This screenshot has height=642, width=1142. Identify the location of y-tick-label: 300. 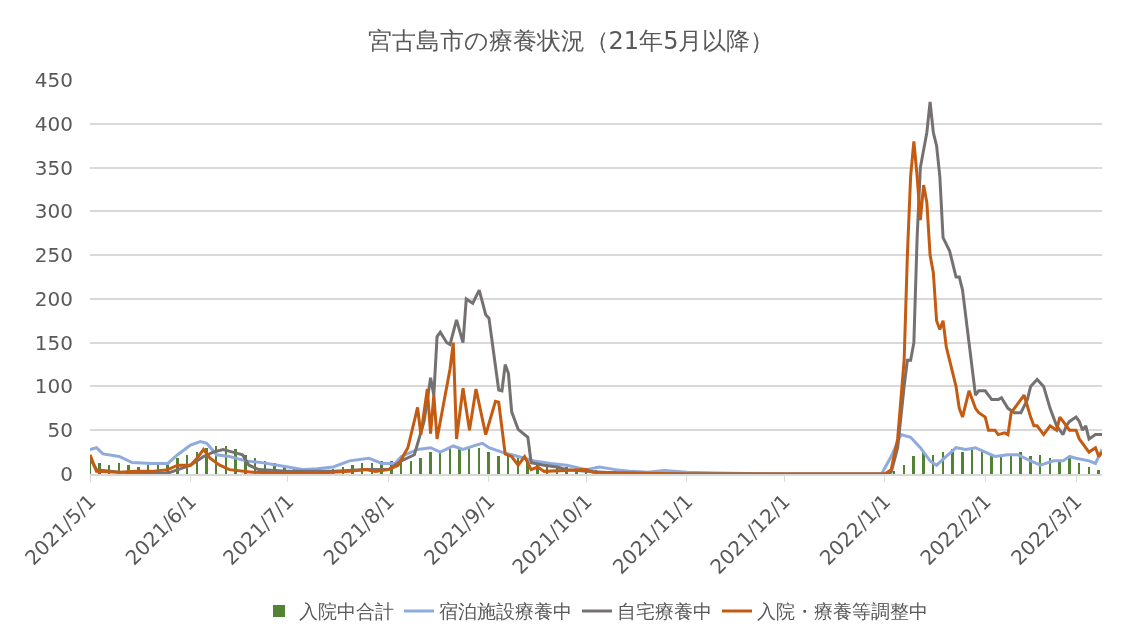
(53, 211).